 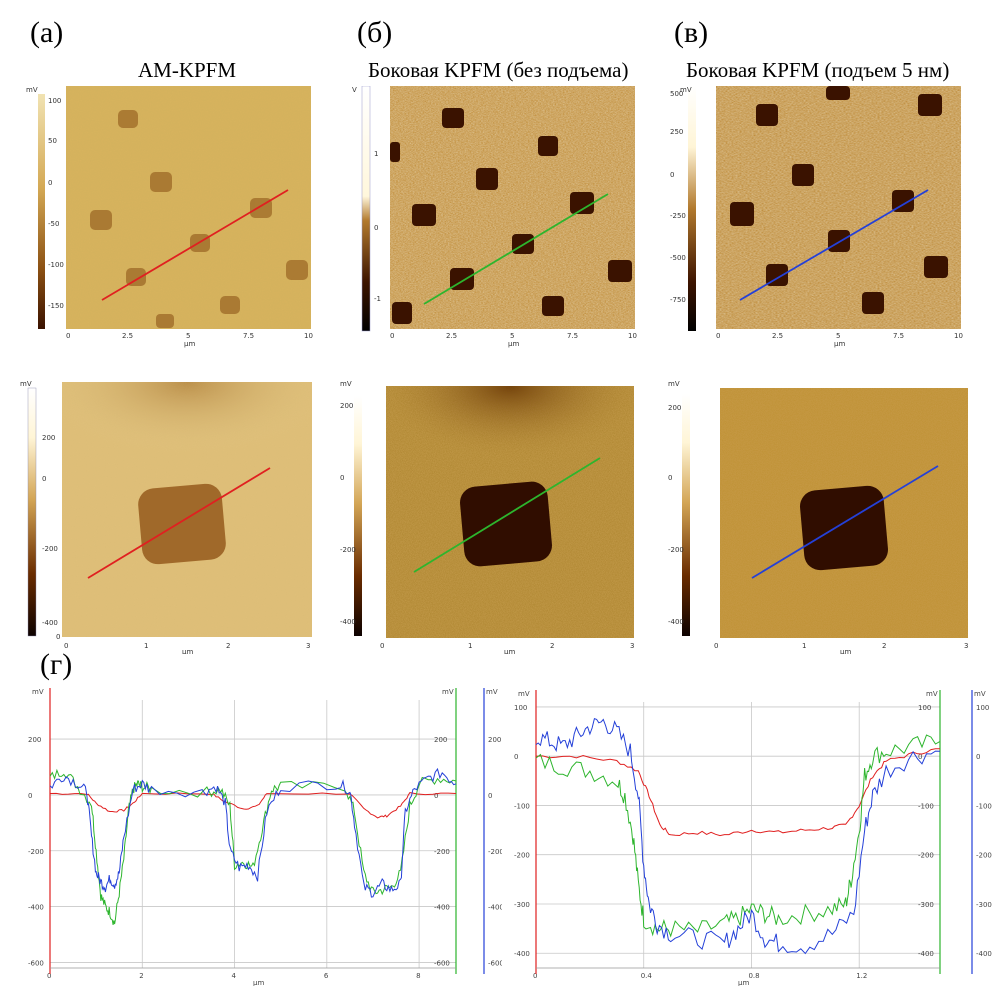 I want to click on scan-a-bottom: 0 0 1 2 3 µm, so click(x=184, y=518).